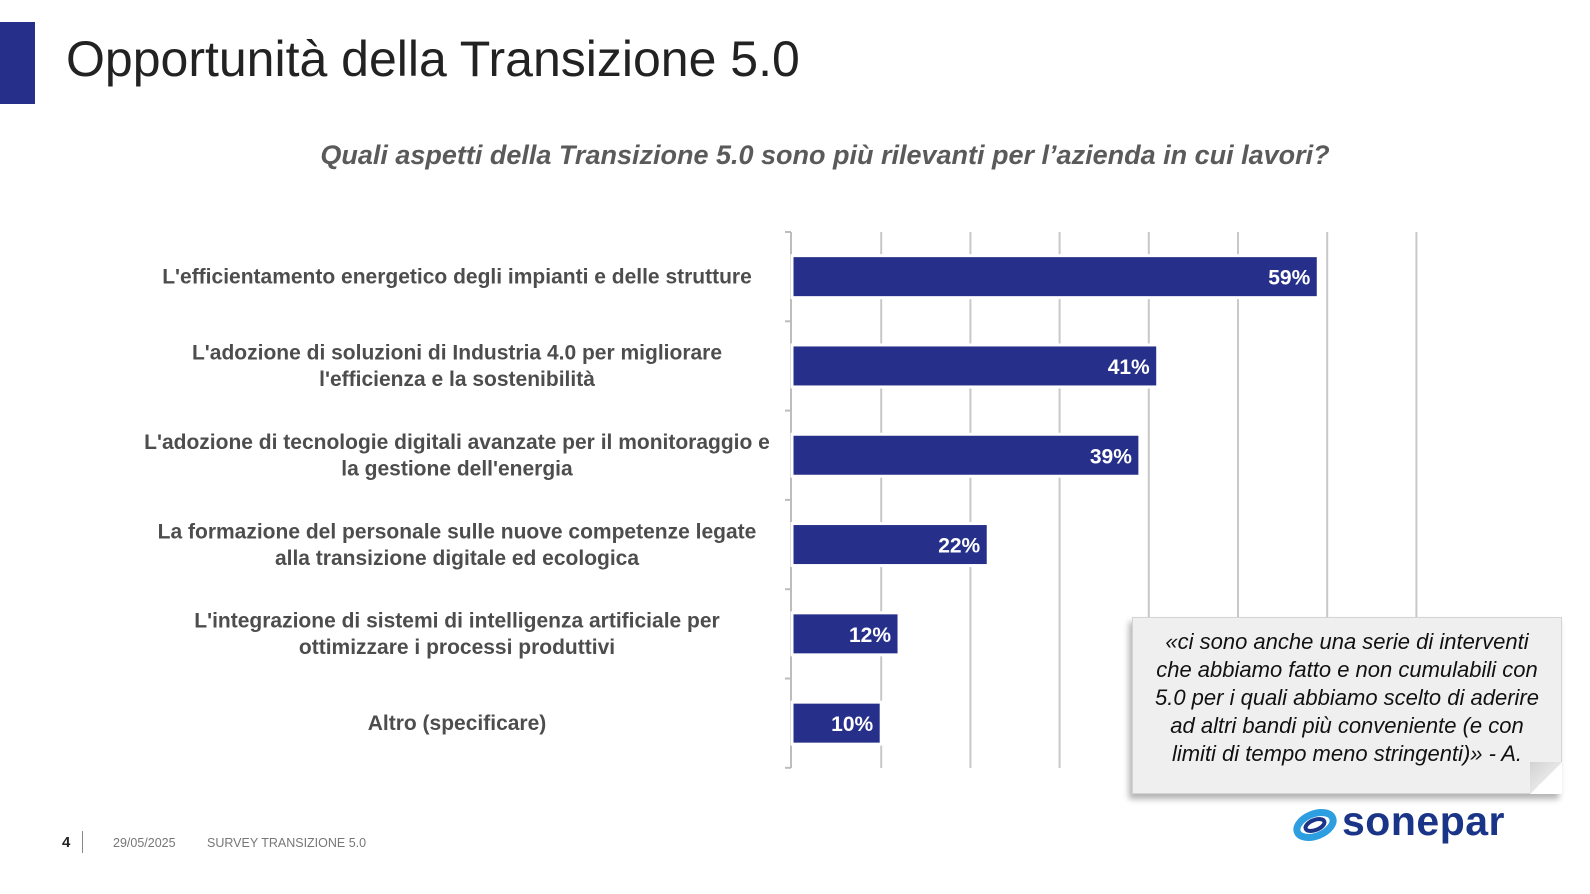 The image size is (1590, 894). What do you see at coordinates (1129, 367) in the screenshot?
I see `data-label: 41%` at bounding box center [1129, 367].